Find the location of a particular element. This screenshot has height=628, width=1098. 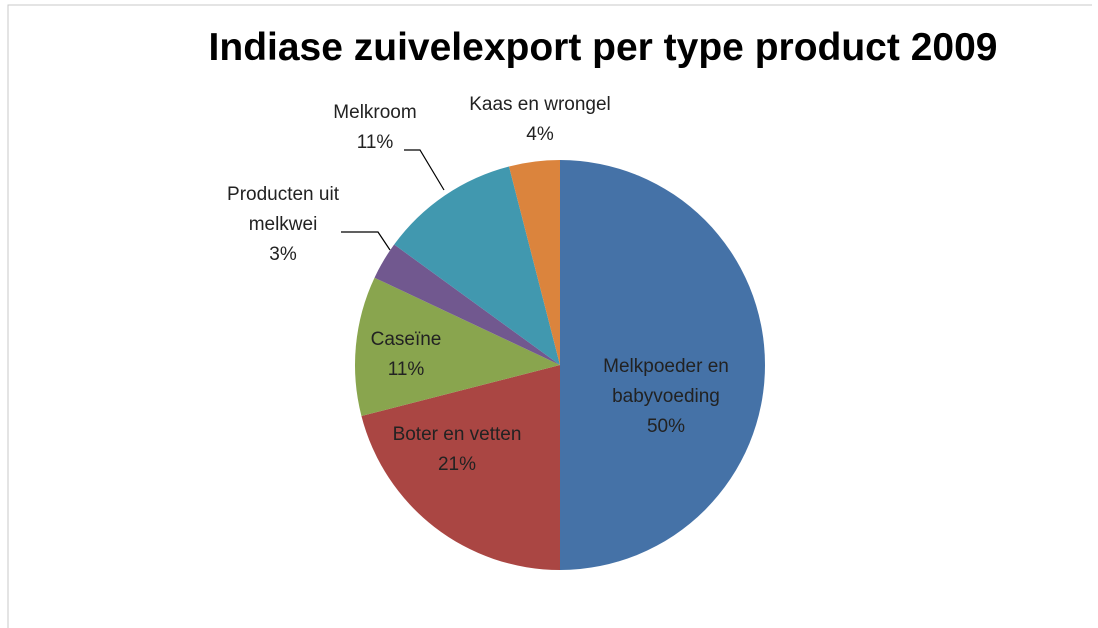

slice-name: Producten uit melkwei is located at coordinates (283, 209).